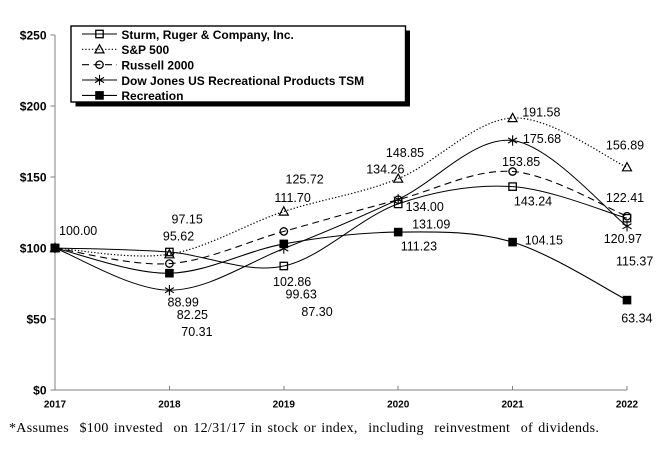 Image resolution: width=658 pixels, height=458 pixels. What do you see at coordinates (625, 198) in the screenshot?
I see `svg-text: 122.41` at bounding box center [625, 198].